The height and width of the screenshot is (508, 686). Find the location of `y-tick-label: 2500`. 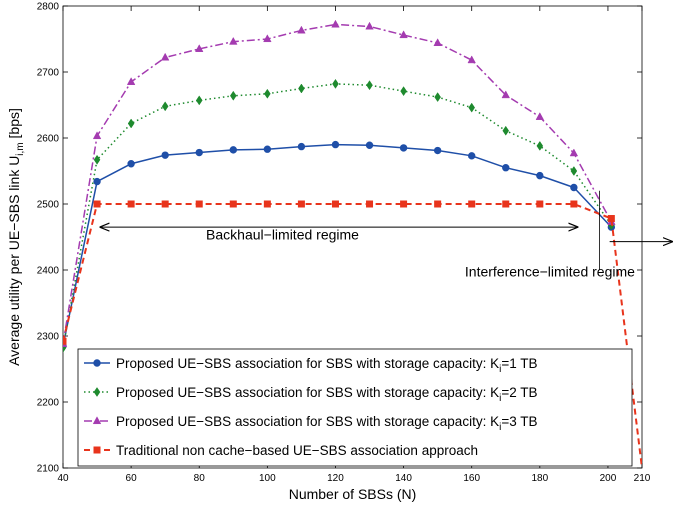

y-tick-label: 2500 is located at coordinates (48, 205).